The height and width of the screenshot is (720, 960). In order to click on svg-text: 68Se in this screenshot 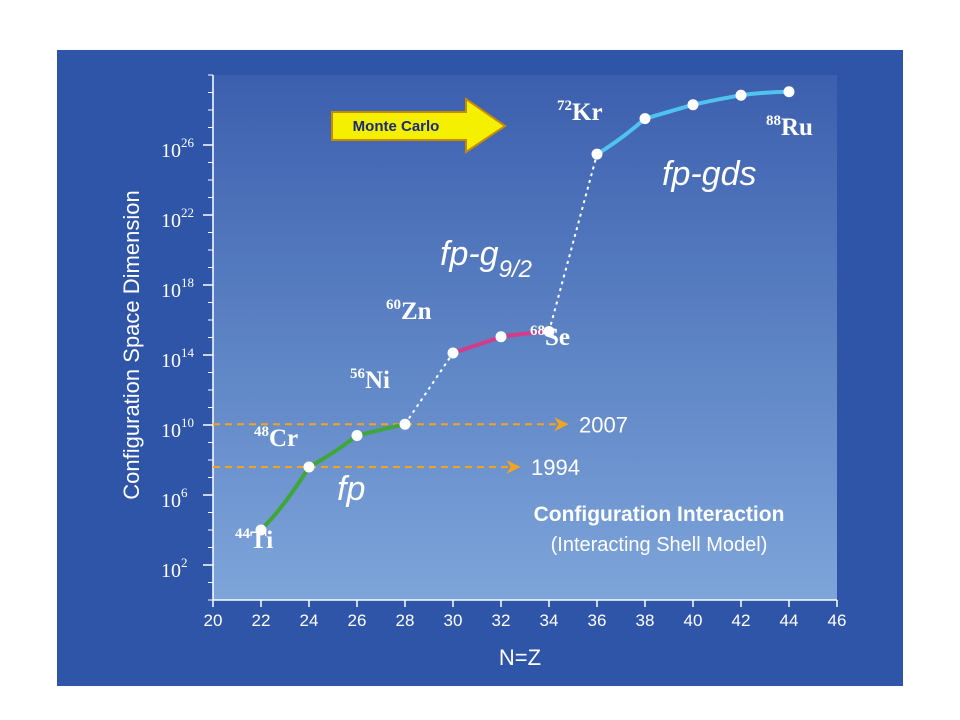, I will do `click(550, 337)`.